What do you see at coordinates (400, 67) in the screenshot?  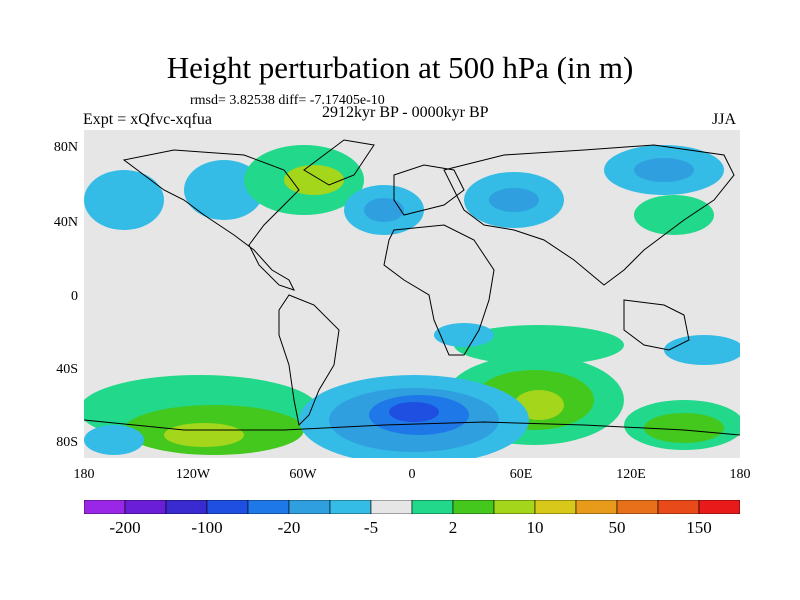 I see `chart-title: Height perturbation at 500 hPa (in m)` at bounding box center [400, 67].